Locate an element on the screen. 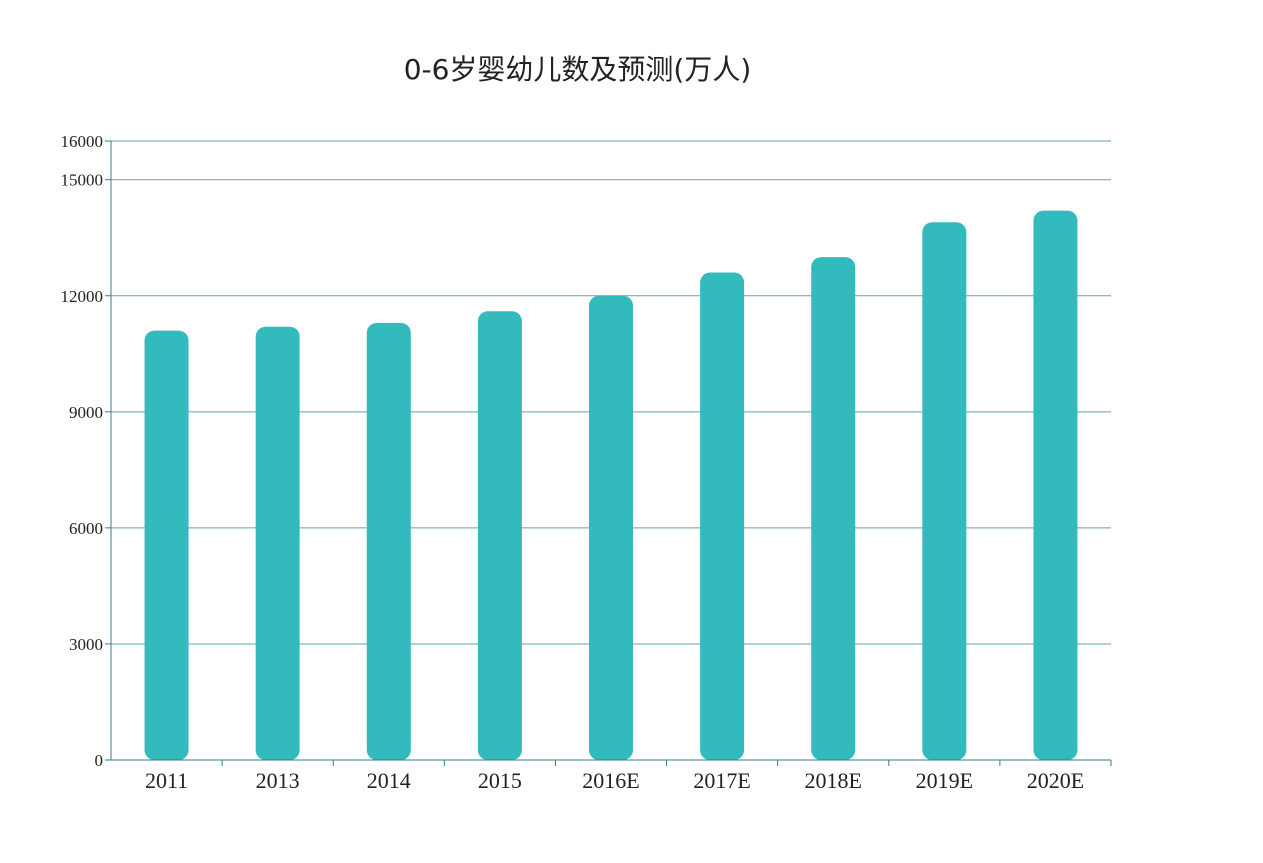  y-tick-label: 16000 is located at coordinates (82, 141).